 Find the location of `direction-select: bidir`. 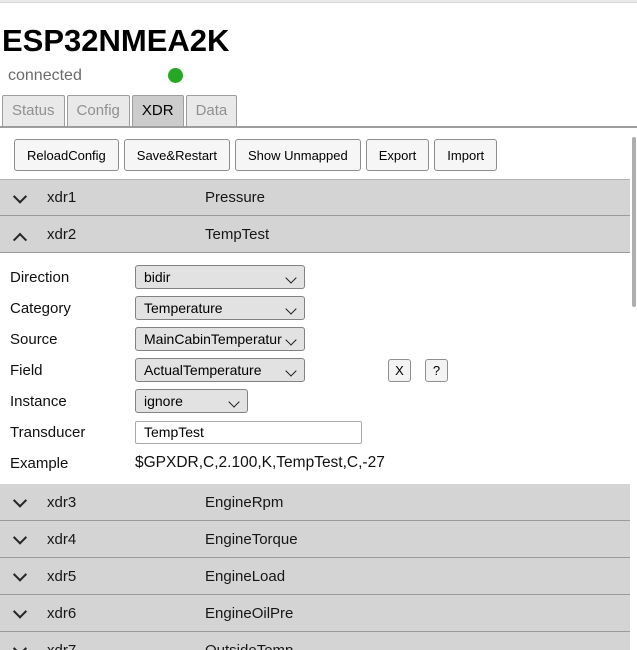

direction-select: bidir is located at coordinates (220, 277).